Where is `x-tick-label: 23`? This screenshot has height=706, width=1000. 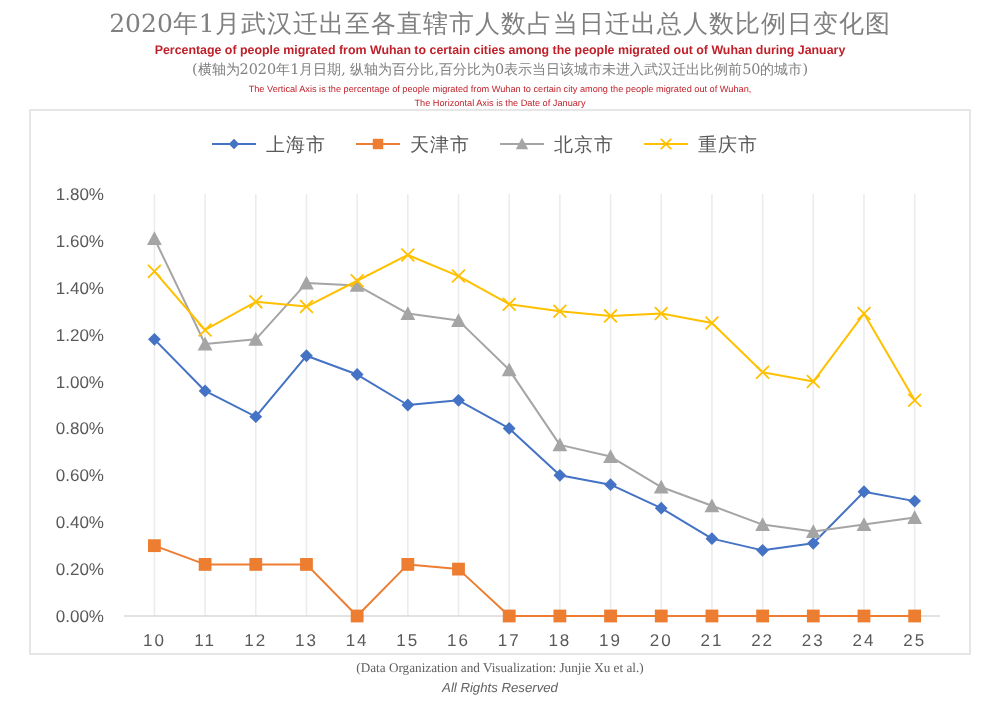
x-tick-label: 23 is located at coordinates (813, 640).